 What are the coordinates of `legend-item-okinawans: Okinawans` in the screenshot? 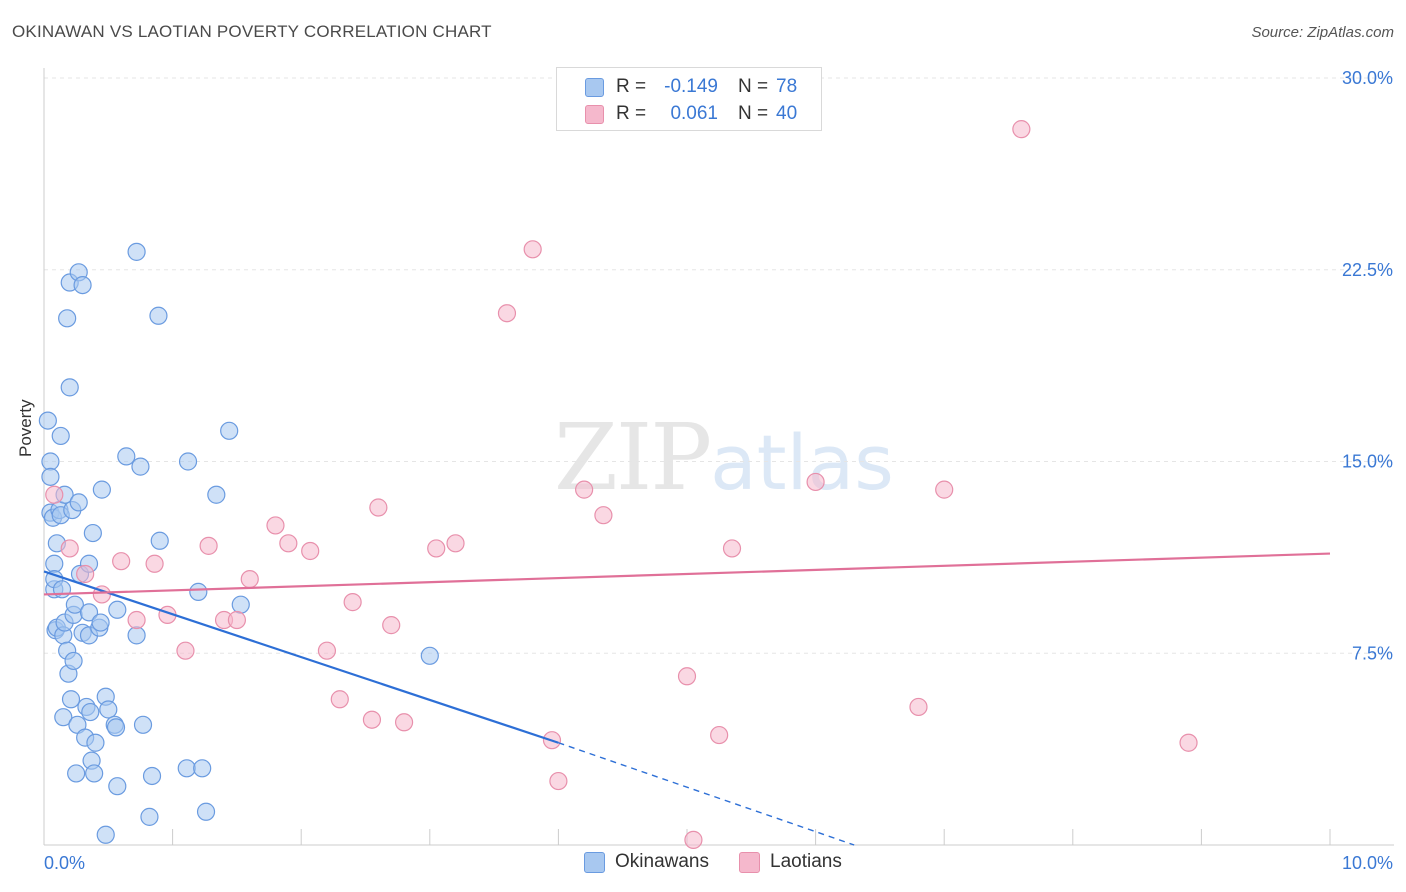 It's located at (646, 862).